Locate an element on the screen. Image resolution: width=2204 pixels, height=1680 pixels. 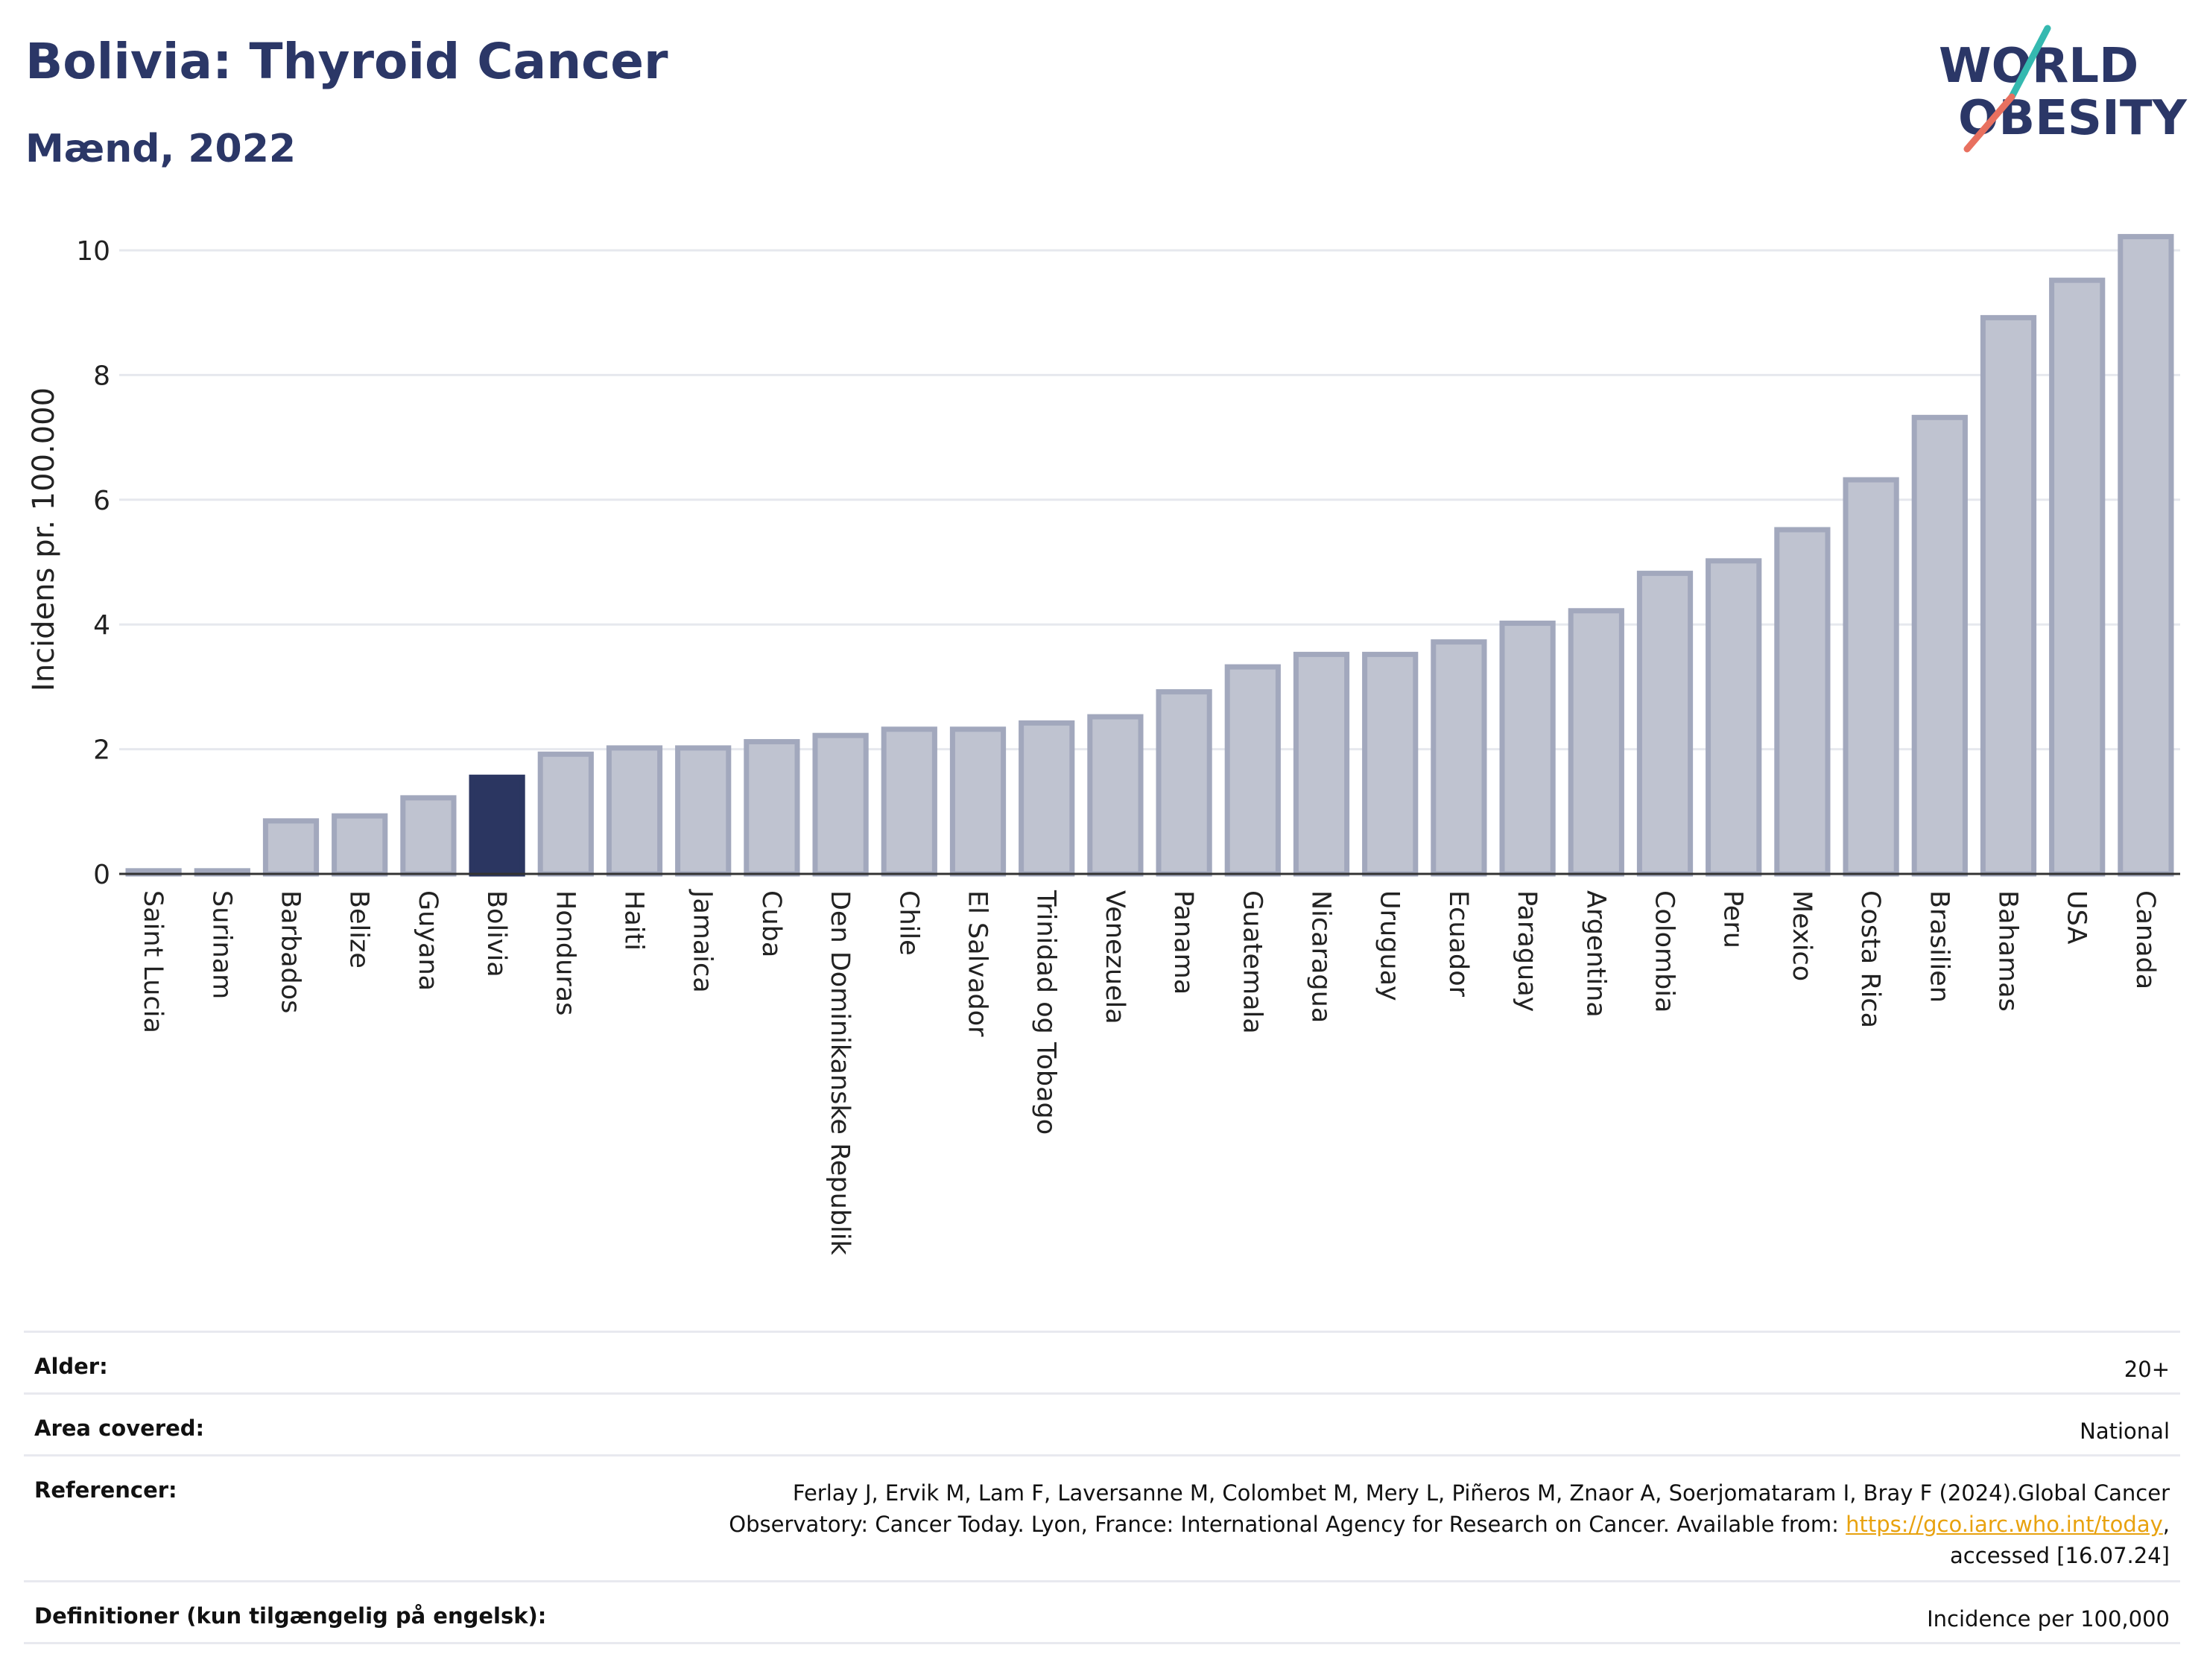
meta-row-area: Area covered: National is located at coordinates (1102, 1423).